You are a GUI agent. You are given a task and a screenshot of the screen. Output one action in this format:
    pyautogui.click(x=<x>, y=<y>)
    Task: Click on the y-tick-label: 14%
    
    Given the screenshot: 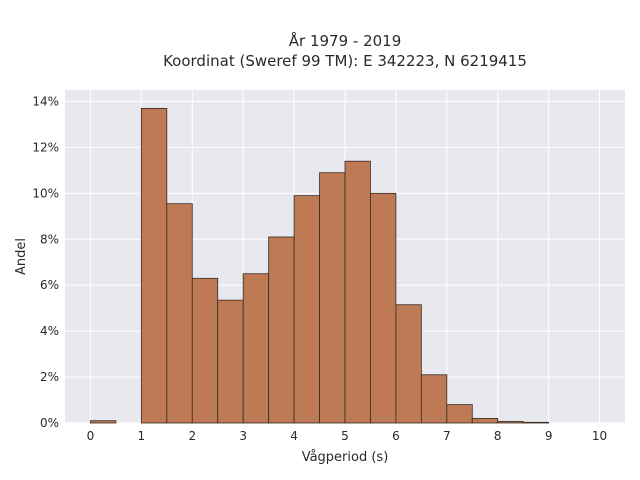 What is the action you would take?
    pyautogui.click(x=45, y=101)
    